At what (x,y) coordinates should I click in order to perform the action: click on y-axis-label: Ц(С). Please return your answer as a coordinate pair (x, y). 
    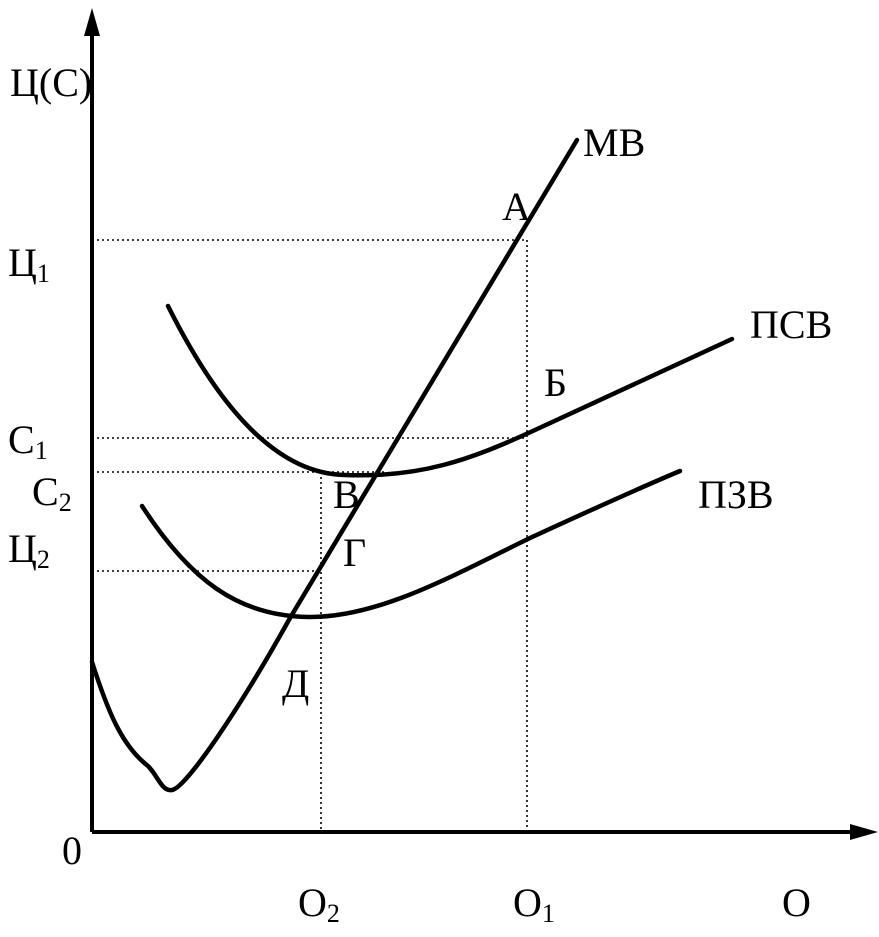
    Looking at the image, I should click on (51, 82).